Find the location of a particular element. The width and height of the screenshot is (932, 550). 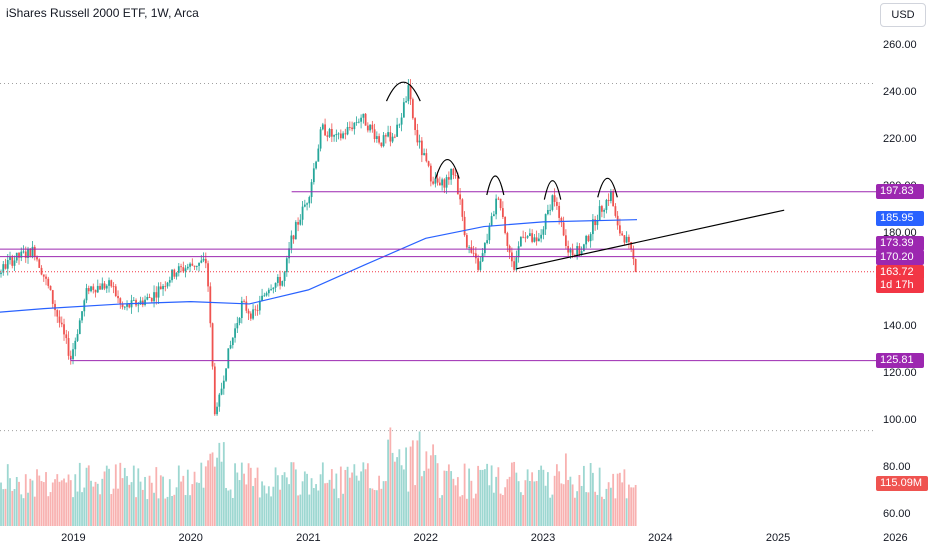

price-tick-label: 120.00 is located at coordinates (900, 373).